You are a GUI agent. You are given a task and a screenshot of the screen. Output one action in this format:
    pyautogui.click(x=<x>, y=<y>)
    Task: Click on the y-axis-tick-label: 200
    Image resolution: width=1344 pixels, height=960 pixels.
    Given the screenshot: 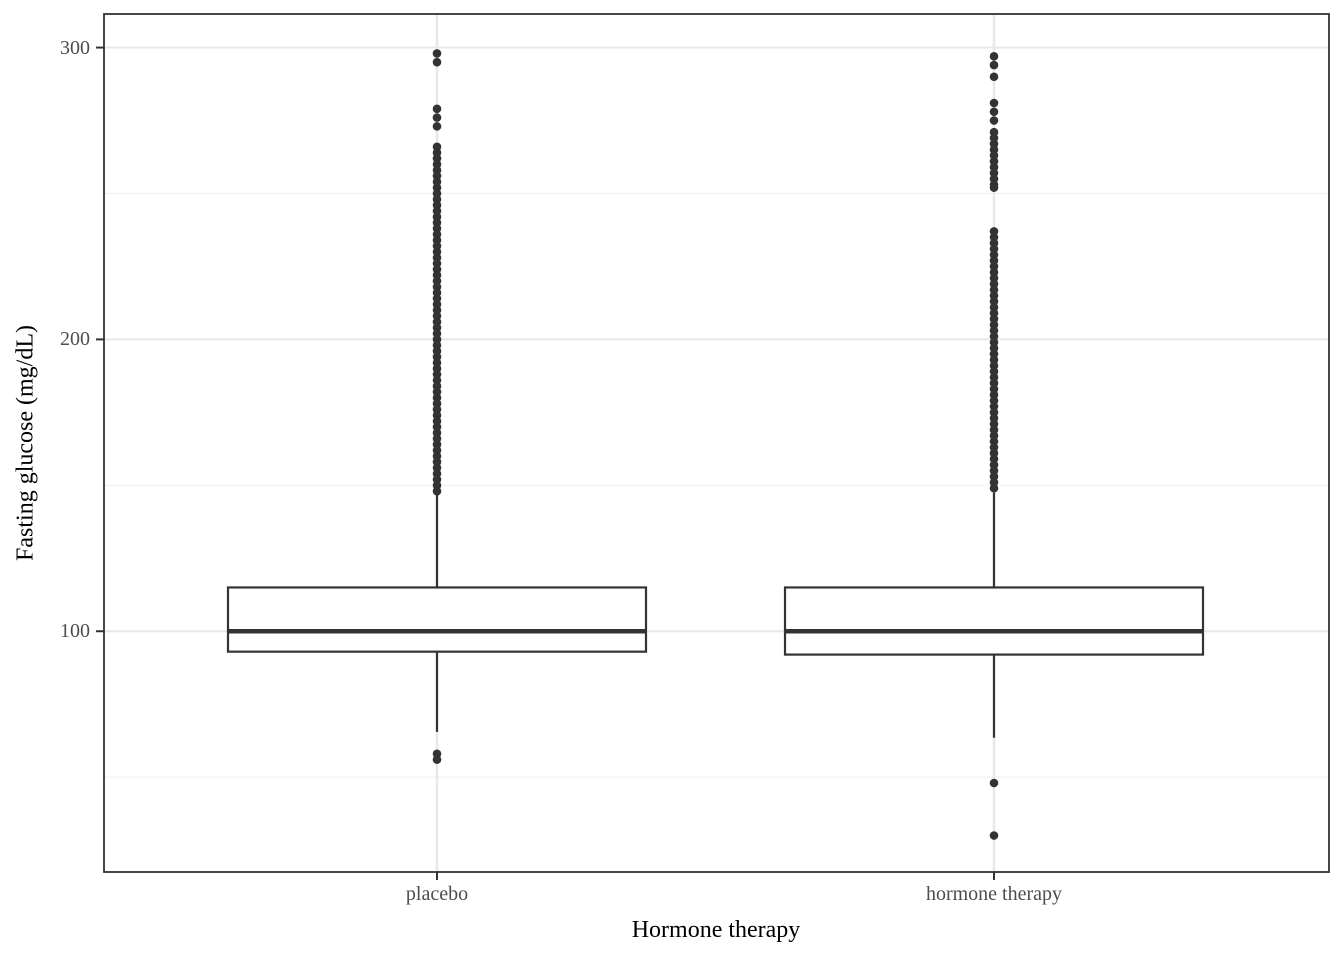 What is the action you would take?
    pyautogui.click(x=75, y=339)
    